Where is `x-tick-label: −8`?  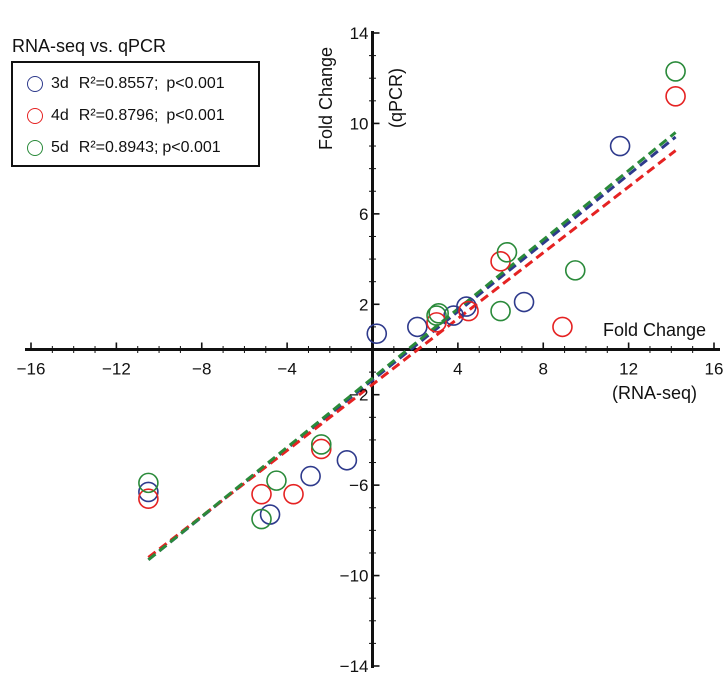
x-tick-label: −8 is located at coordinates (201, 369).